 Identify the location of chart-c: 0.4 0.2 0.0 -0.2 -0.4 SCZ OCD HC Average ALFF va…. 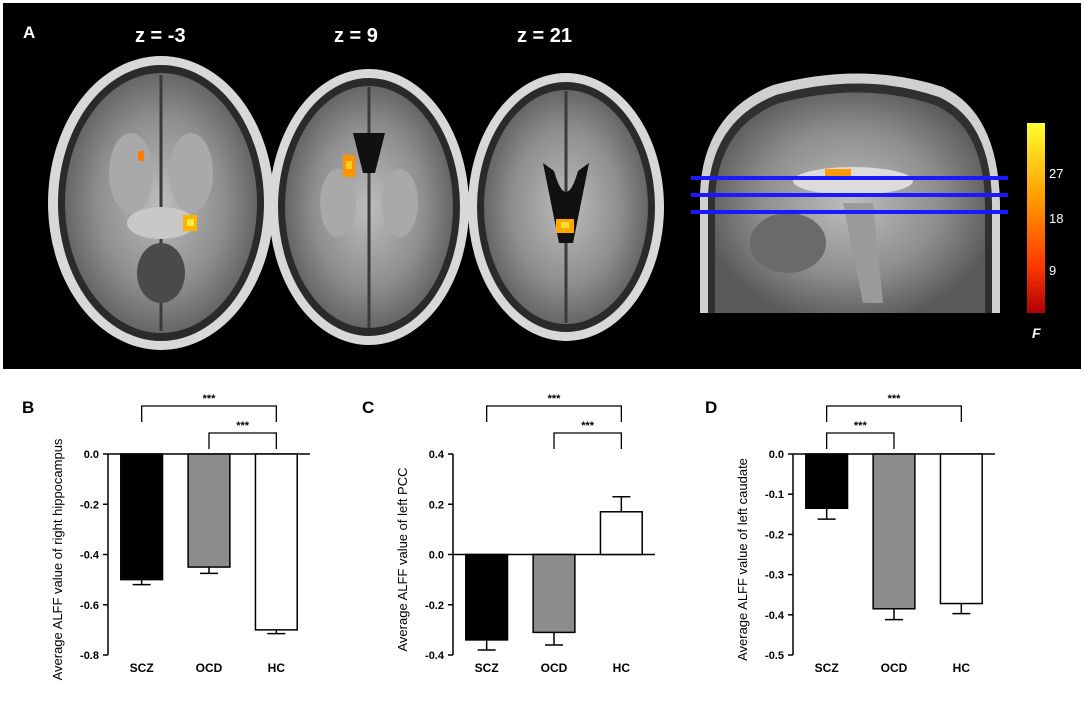
(535, 541).